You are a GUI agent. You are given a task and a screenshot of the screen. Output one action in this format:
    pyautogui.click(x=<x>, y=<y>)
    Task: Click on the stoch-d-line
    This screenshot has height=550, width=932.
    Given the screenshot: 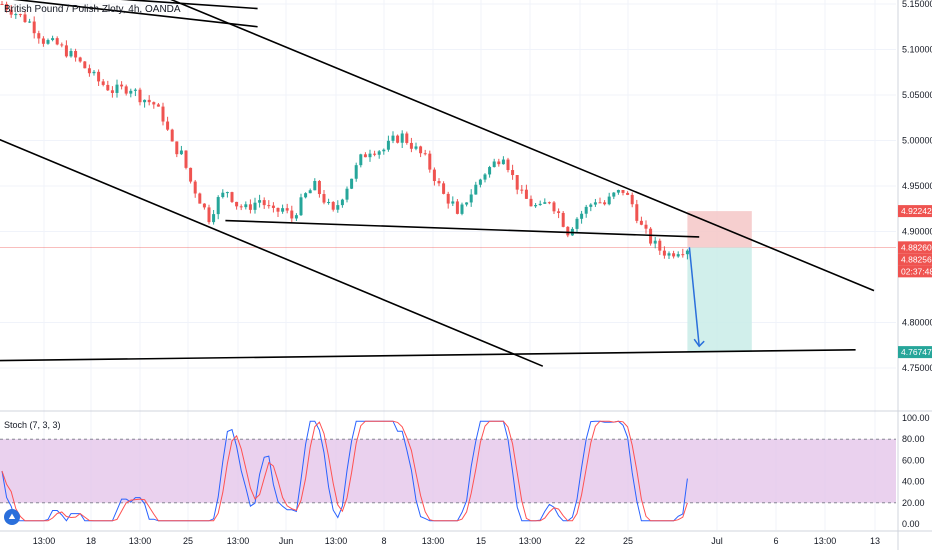 What is the action you would take?
    pyautogui.click(x=344, y=471)
    